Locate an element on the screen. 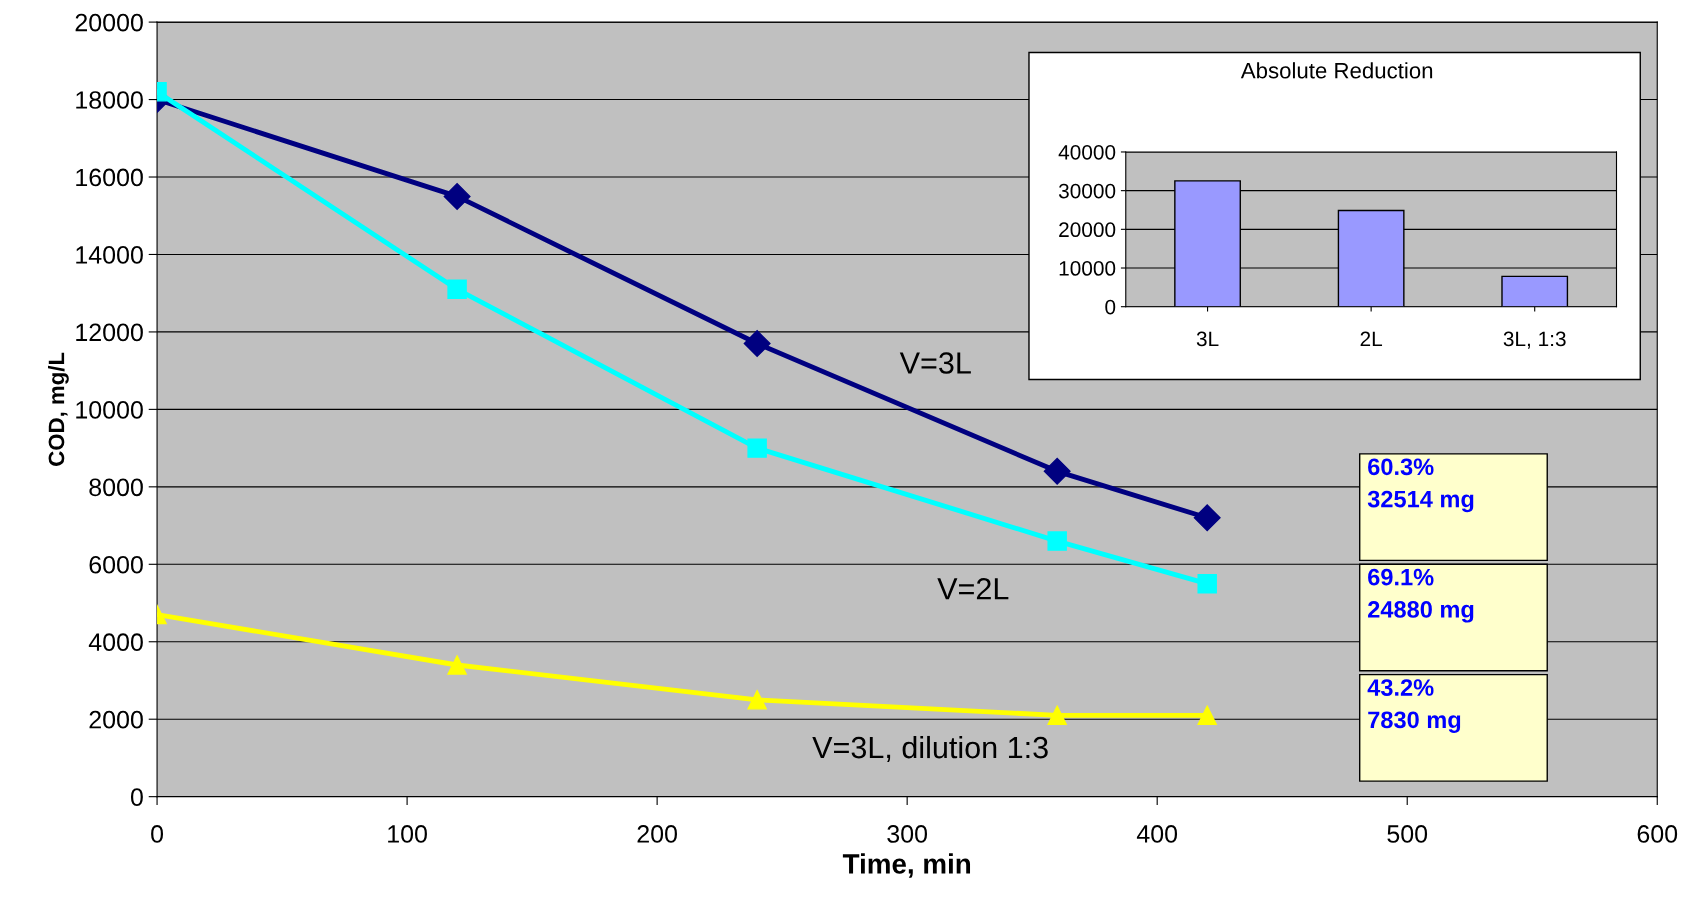 This screenshot has height=921, width=1698. x-tick-label: 100 is located at coordinates (407, 834).